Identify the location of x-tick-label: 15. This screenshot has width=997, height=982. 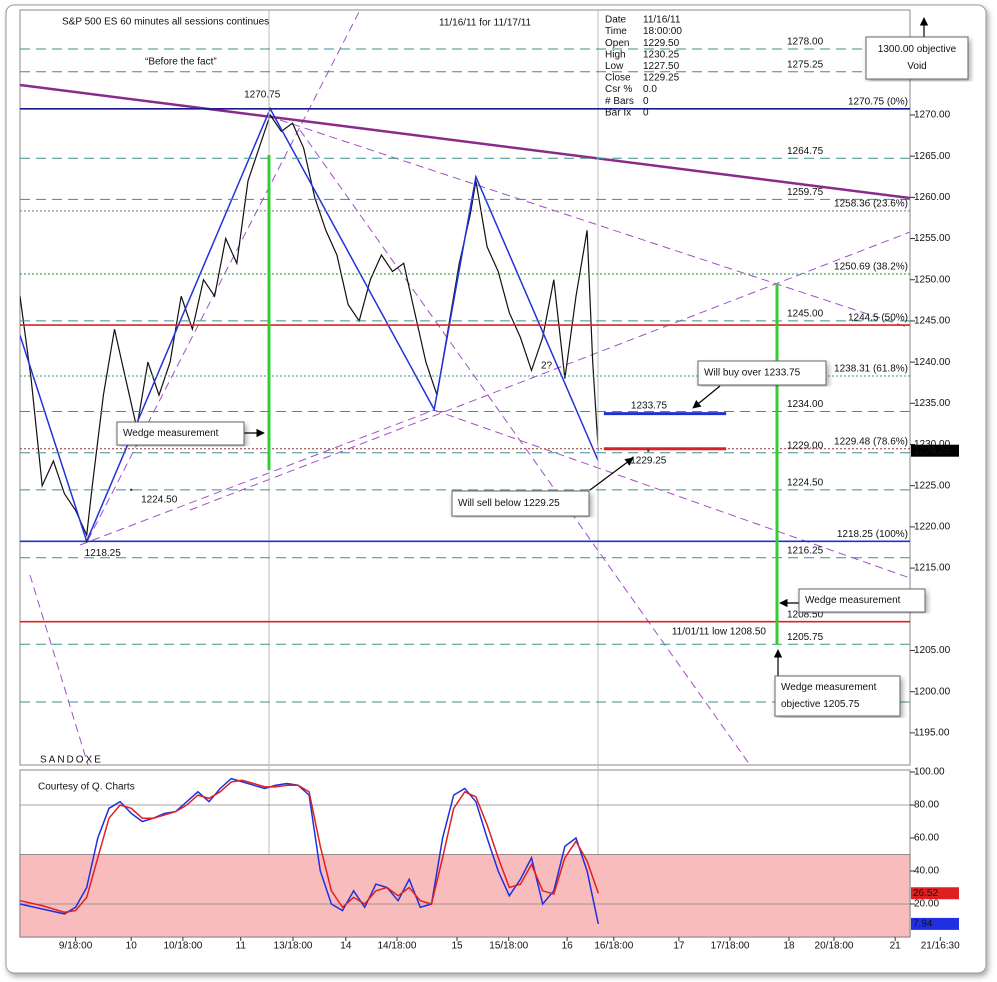
(457, 946).